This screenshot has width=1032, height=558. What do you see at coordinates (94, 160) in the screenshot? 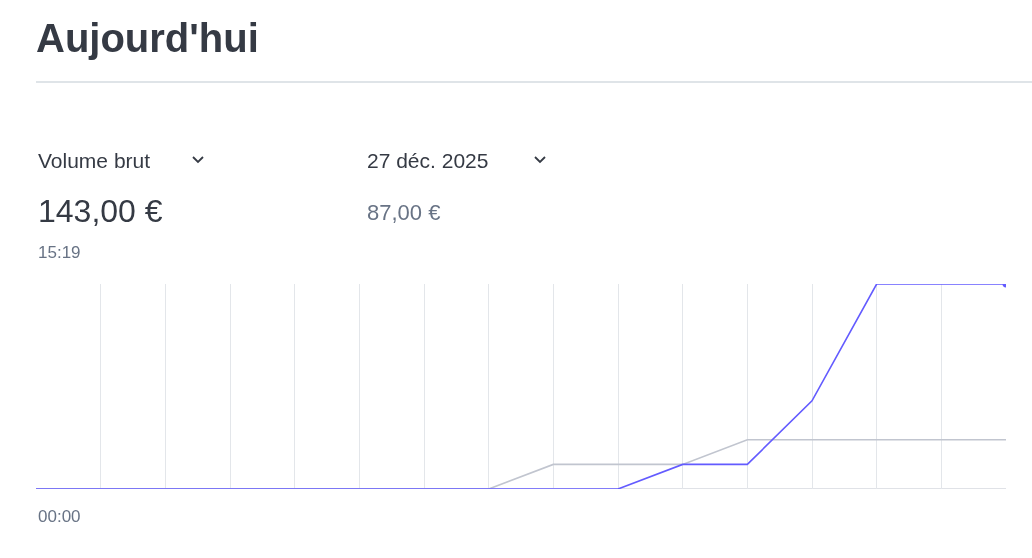
I see `text: Volume brut` at bounding box center [94, 160].